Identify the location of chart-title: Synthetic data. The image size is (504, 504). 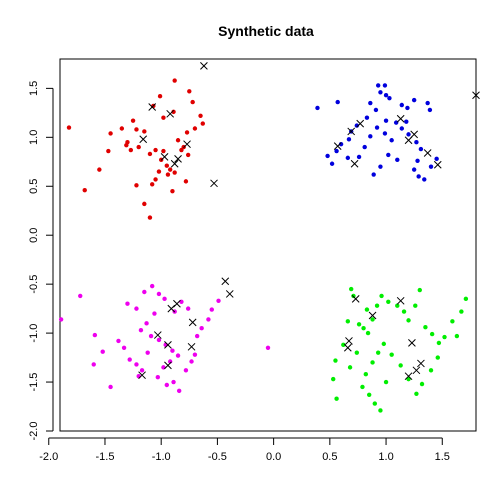
(266, 31).